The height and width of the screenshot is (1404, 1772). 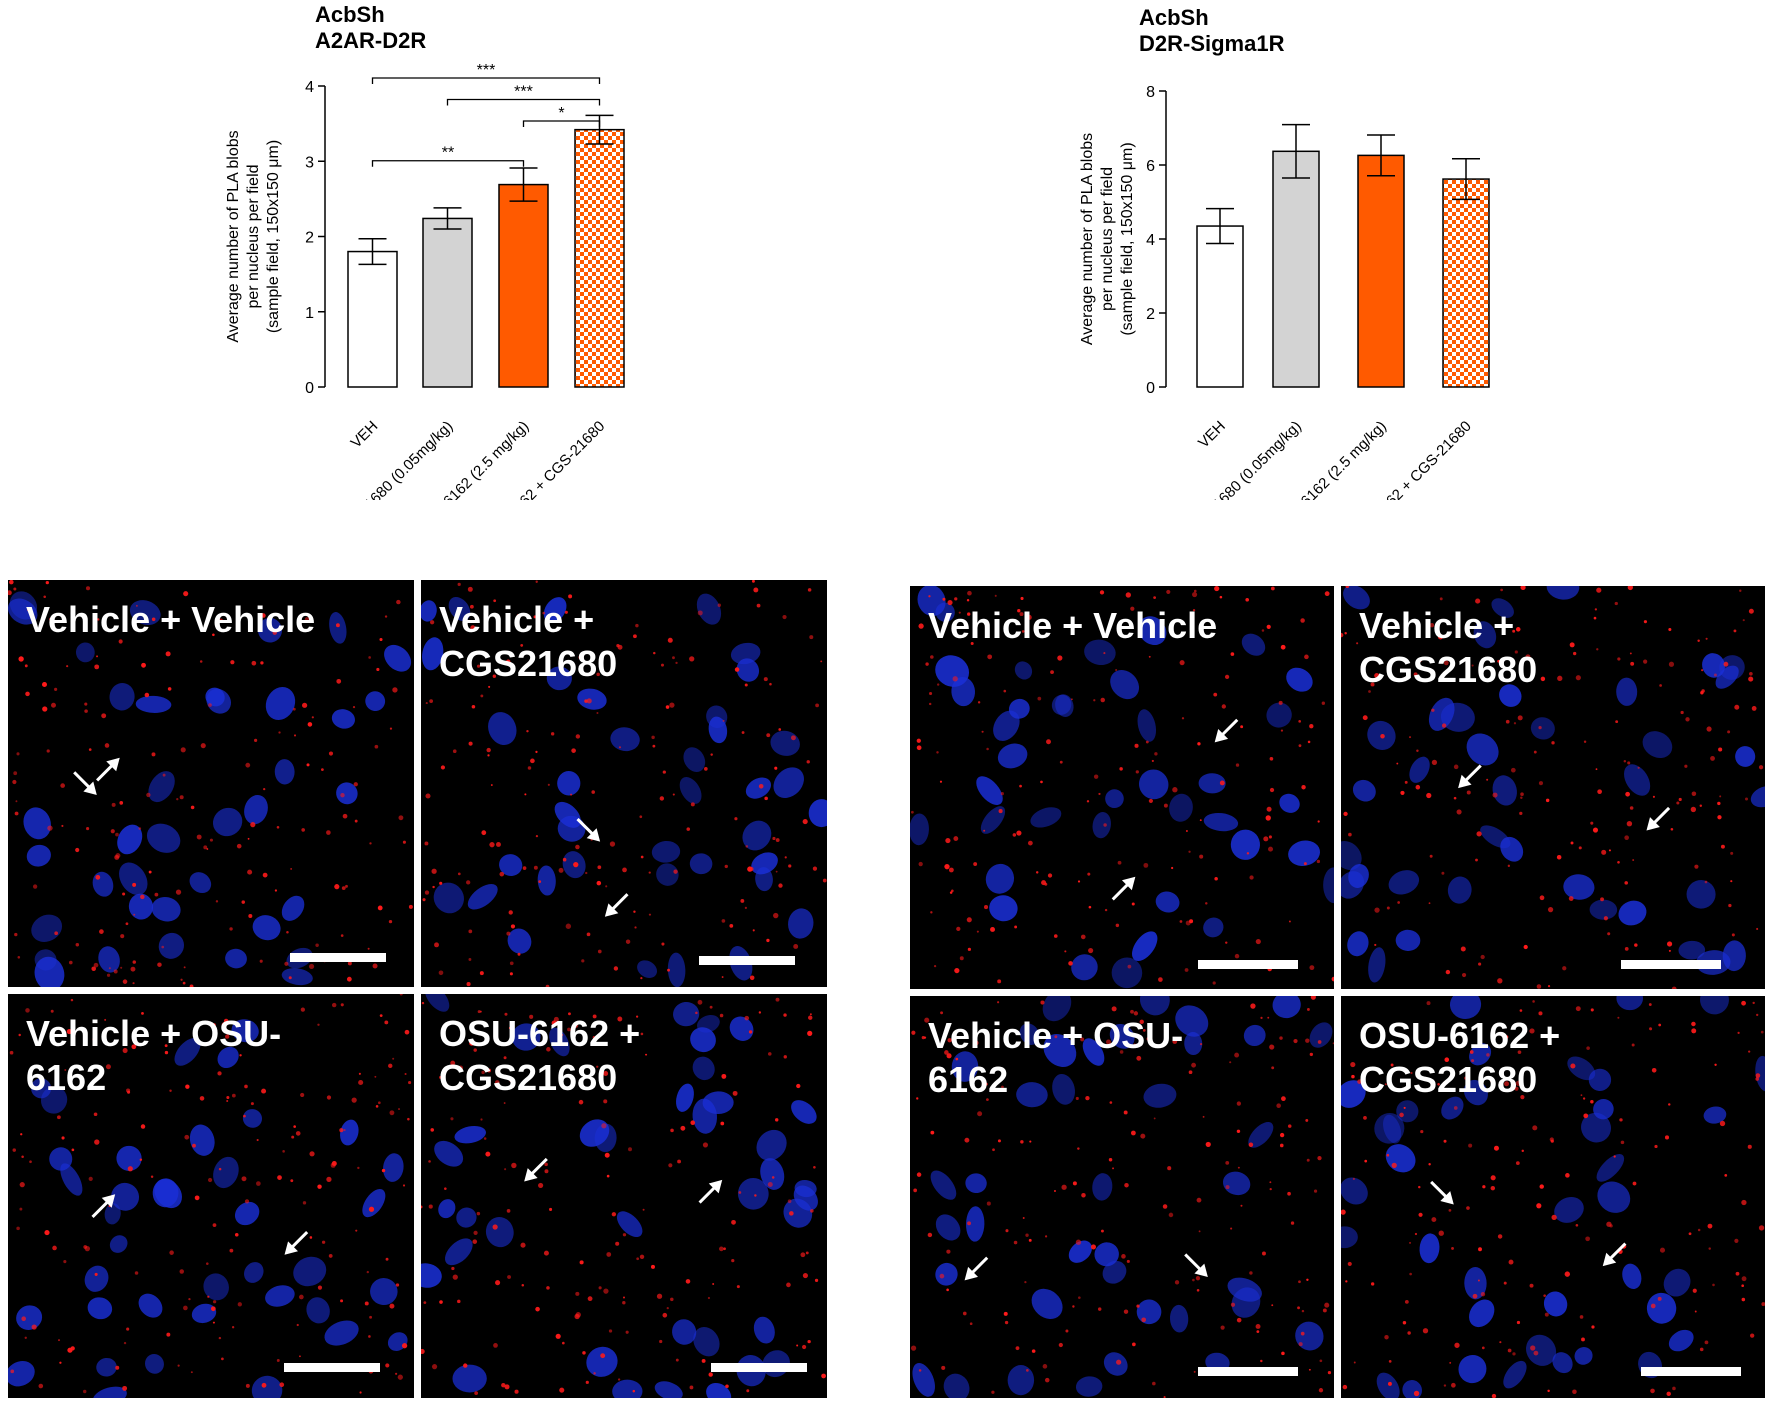 What do you see at coordinates (447, 302) in the screenshot?
I see `bar` at bounding box center [447, 302].